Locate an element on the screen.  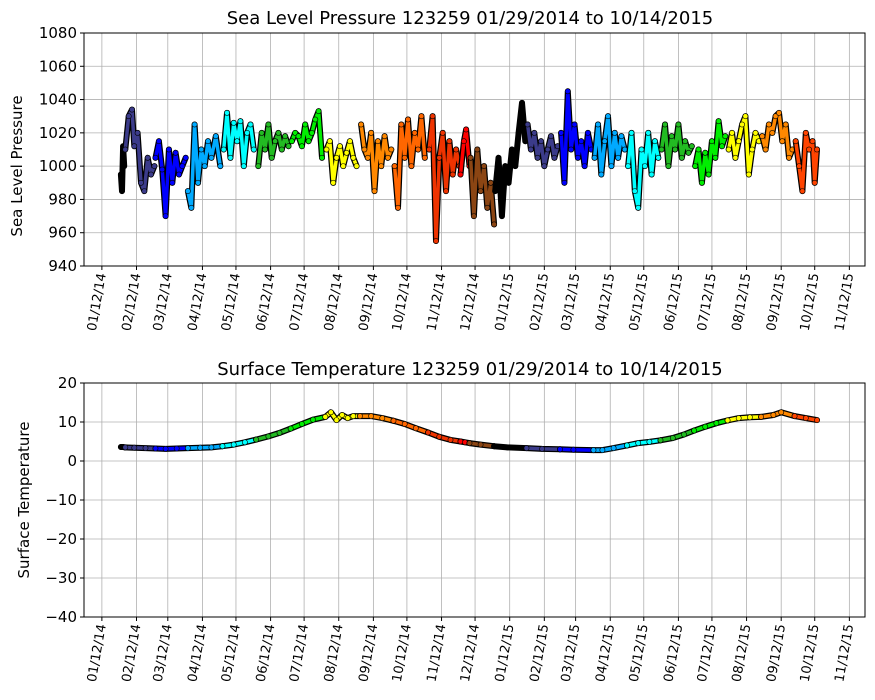
pressure-series-4-line is located at coordinates (238, 139).